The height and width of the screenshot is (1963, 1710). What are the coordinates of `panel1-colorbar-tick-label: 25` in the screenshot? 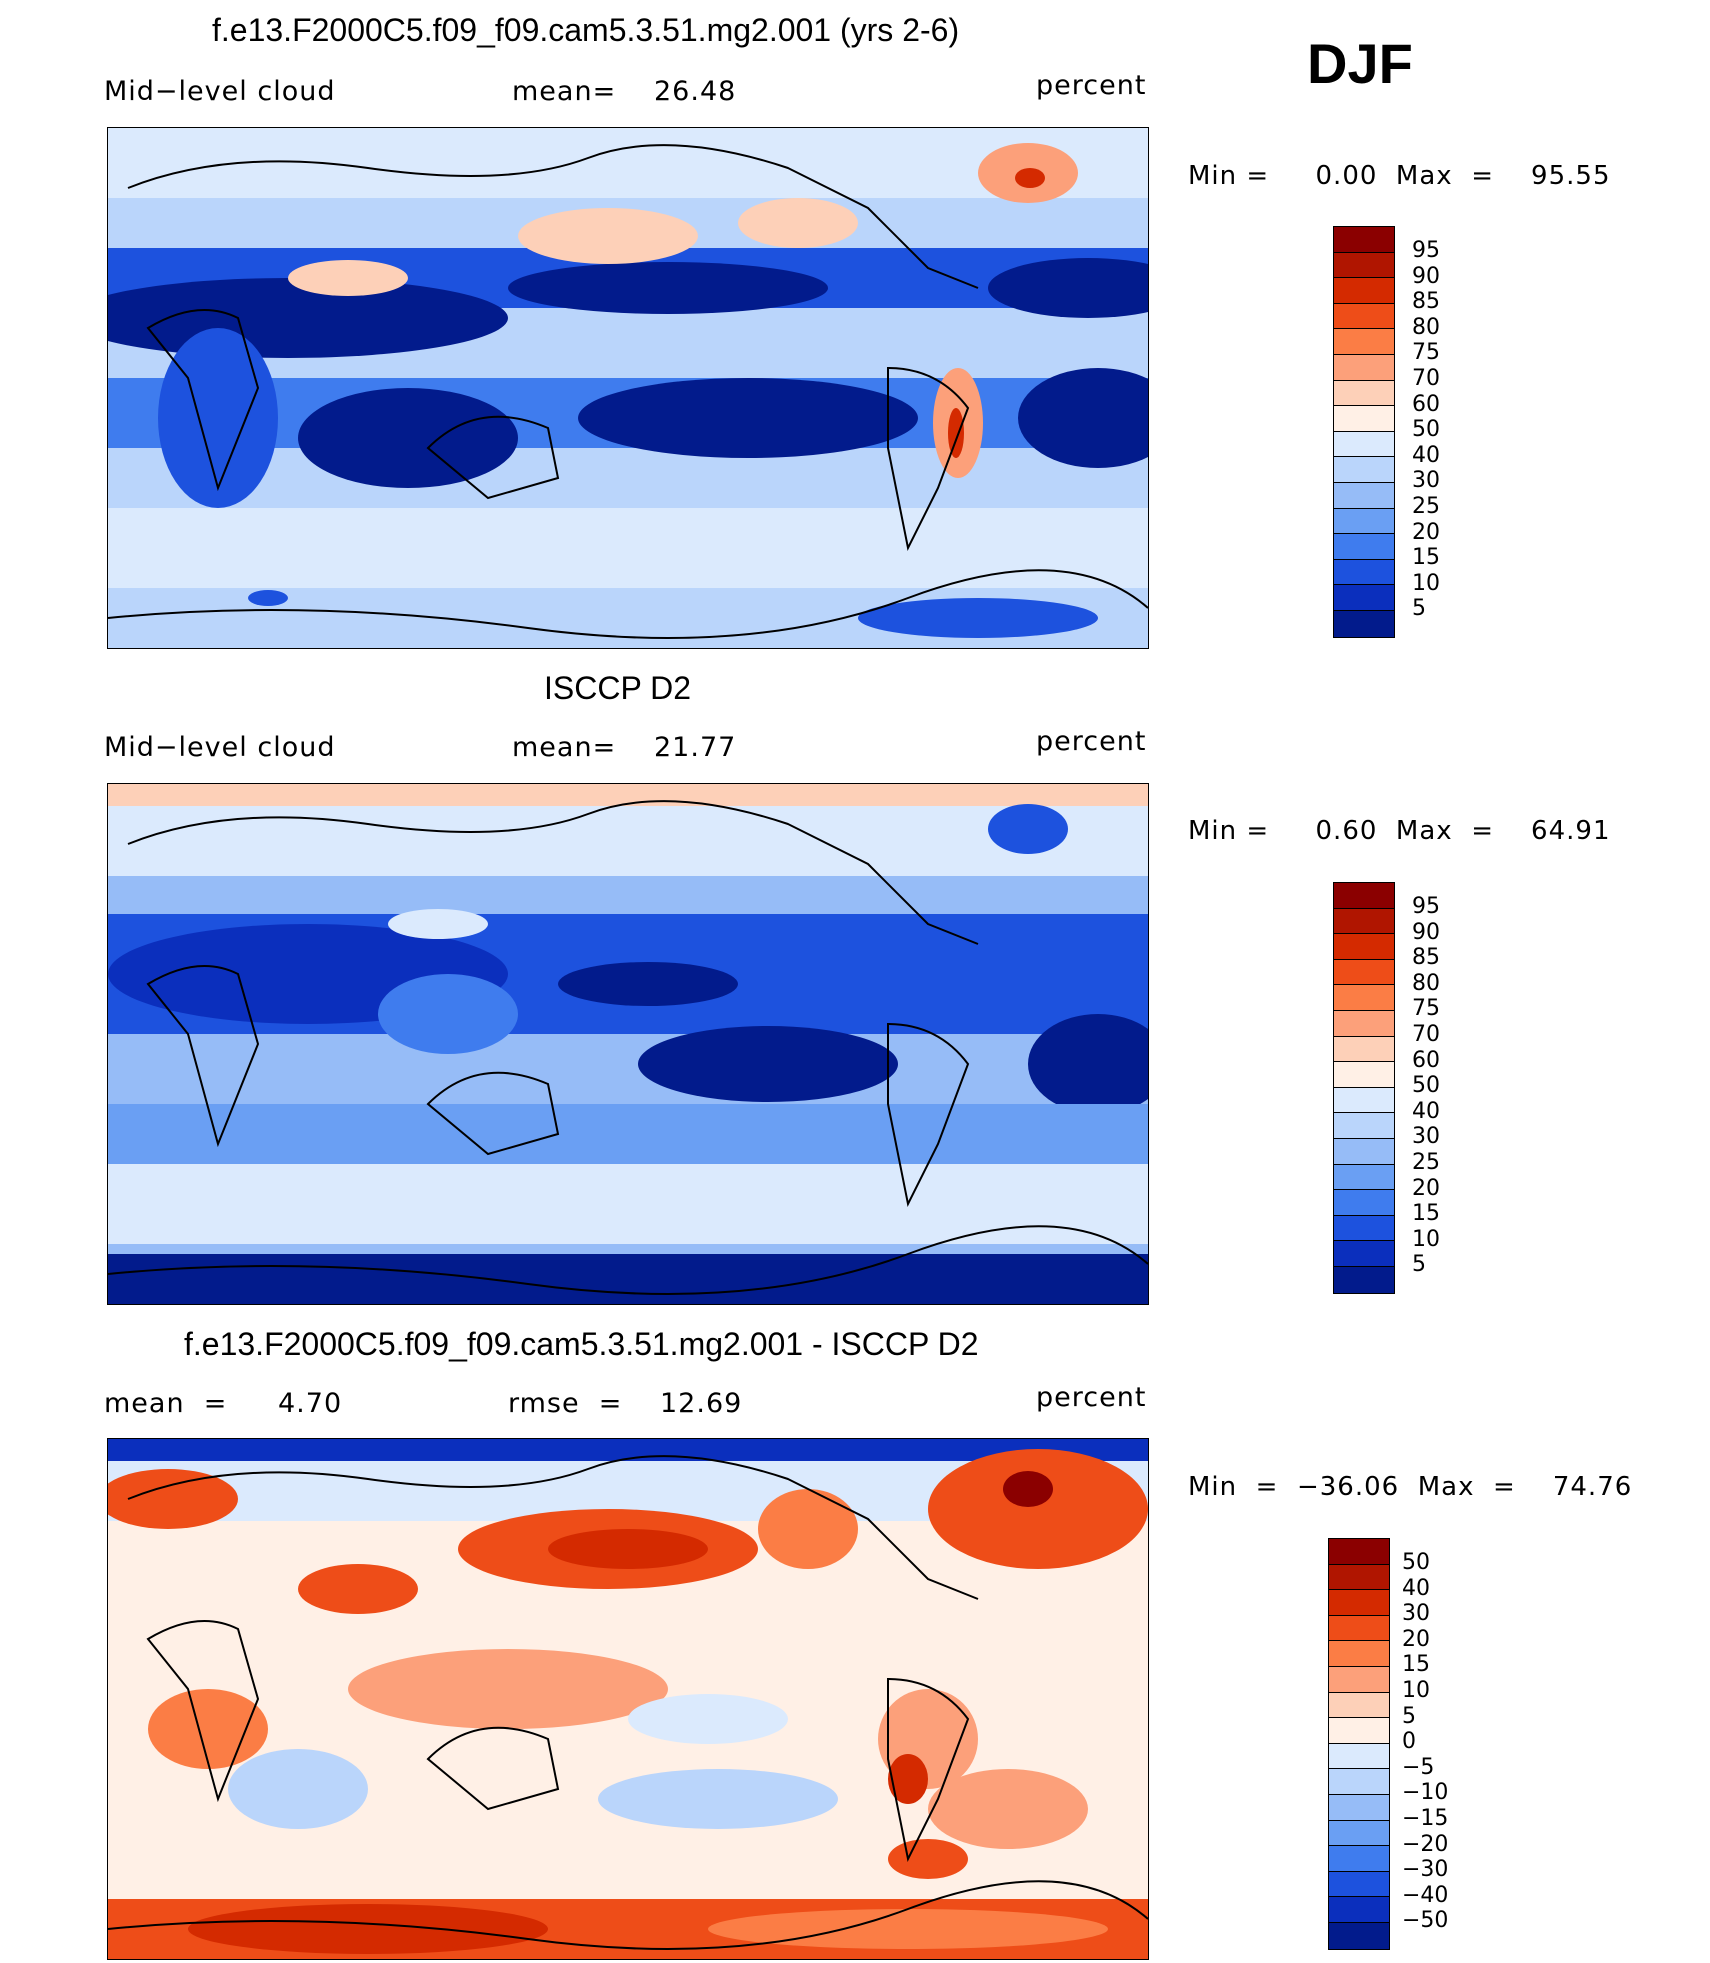 It's located at (1426, 506).